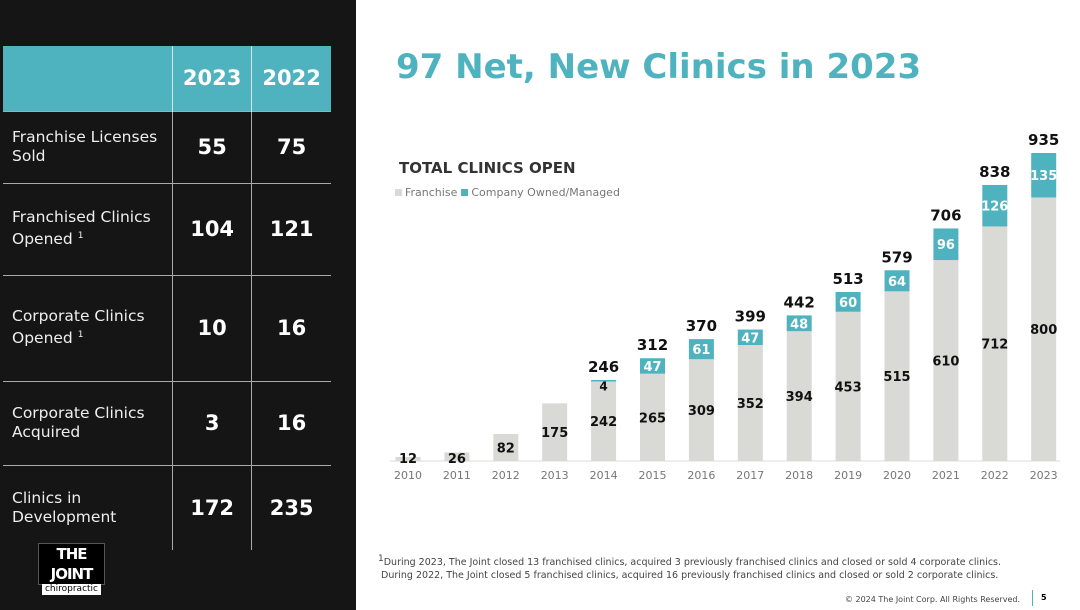 The height and width of the screenshot is (610, 1080). What do you see at coordinates (167, 228) in the screenshot?
I see `table-row: Franchised Clinics Opened 1 104 121` at bounding box center [167, 228].